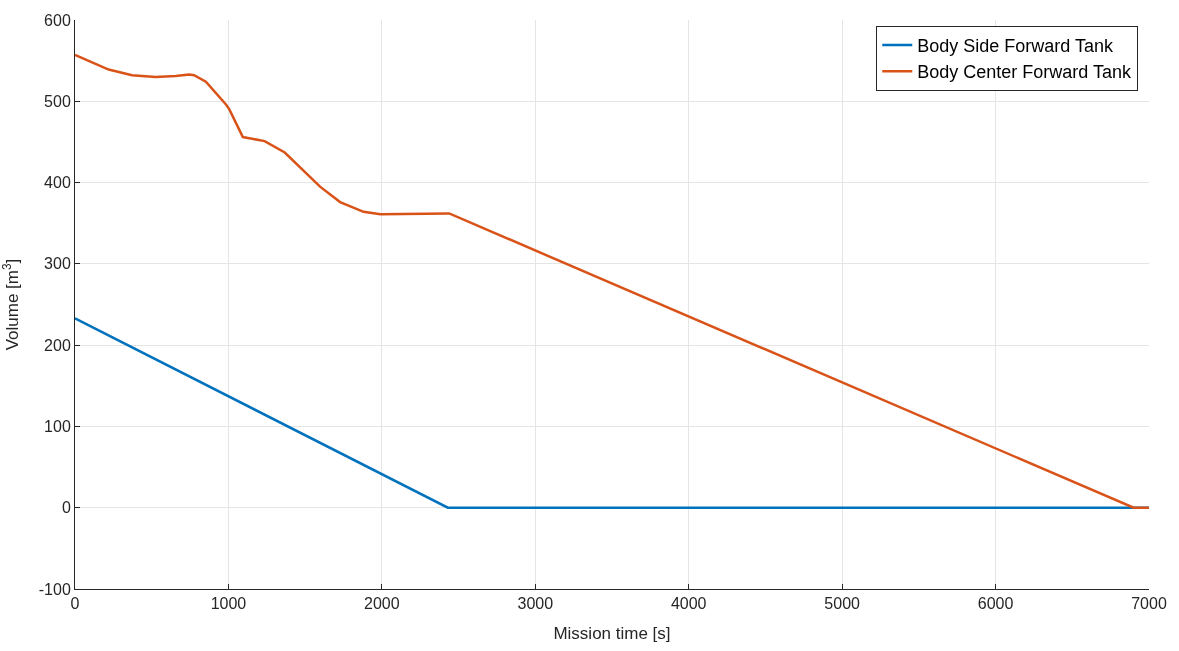 This screenshot has height=651, width=1179. I want to click on x-tick-label: 7000, so click(1149, 604).